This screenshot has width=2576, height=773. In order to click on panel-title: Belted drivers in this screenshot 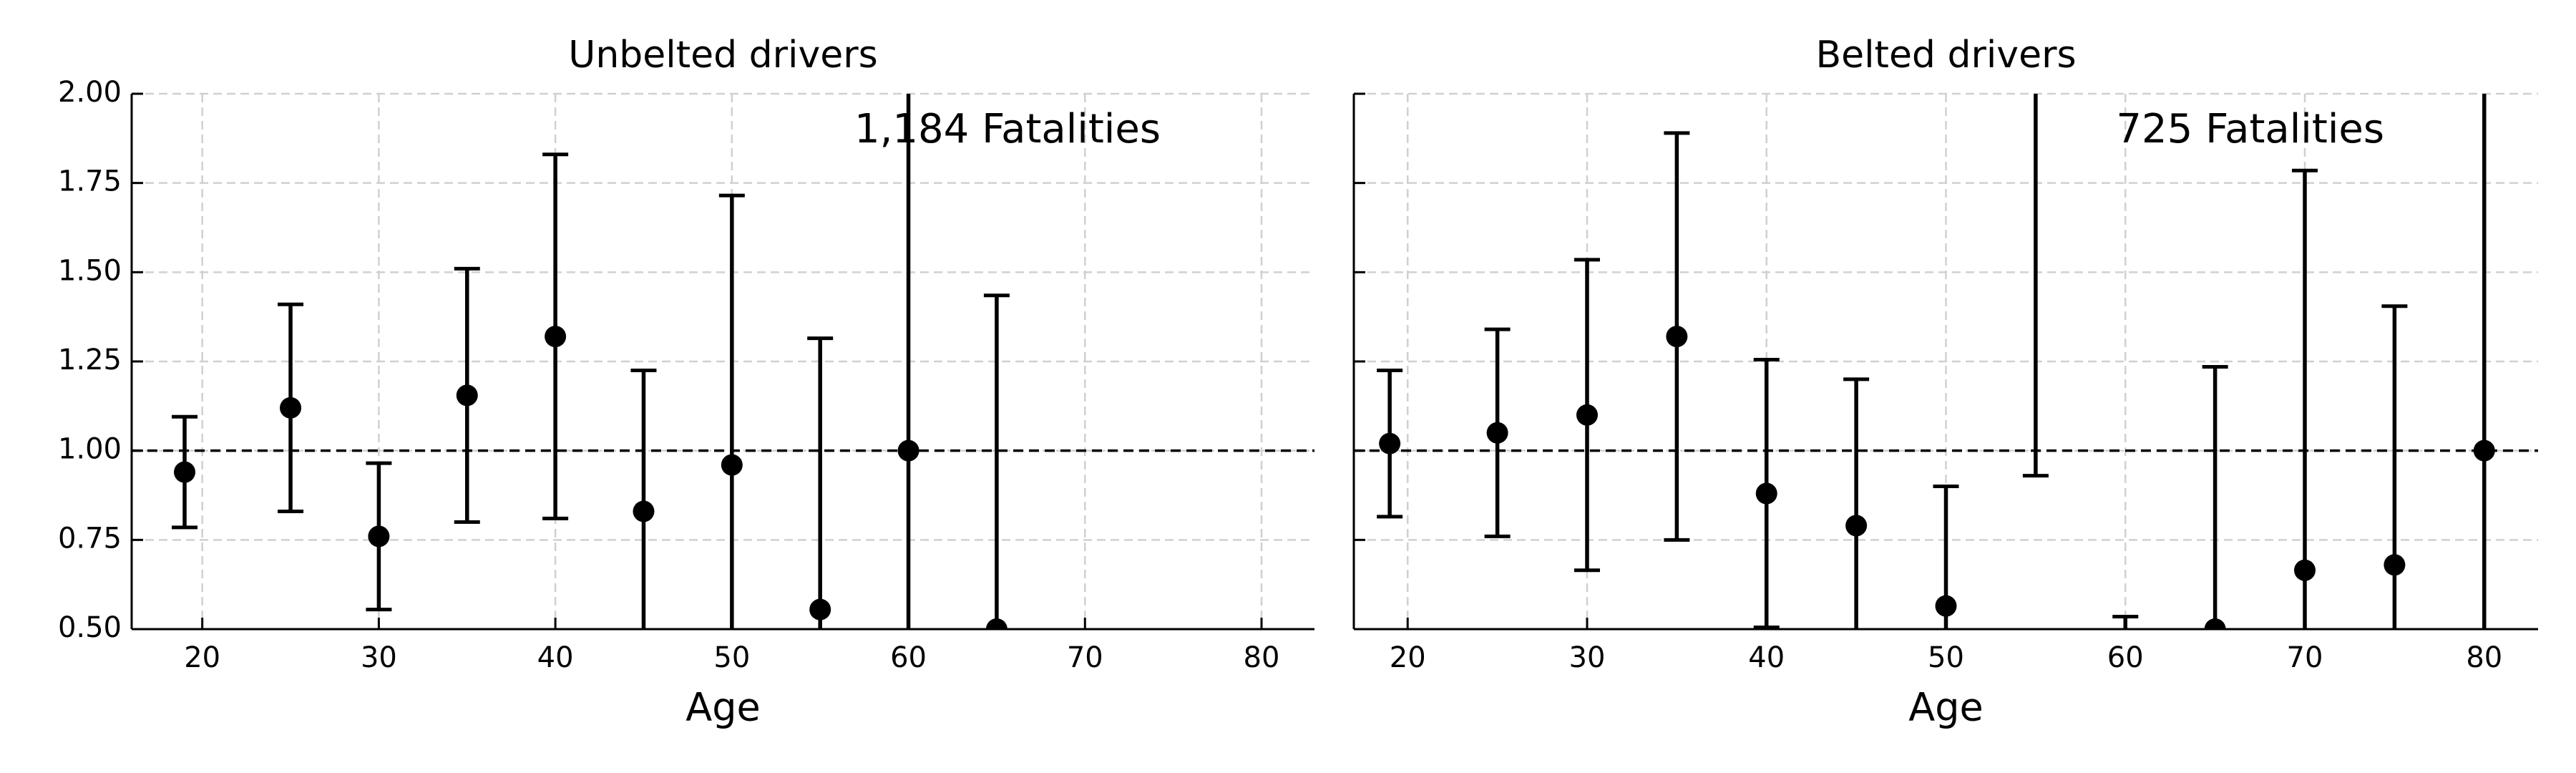, I will do `click(1945, 55)`.